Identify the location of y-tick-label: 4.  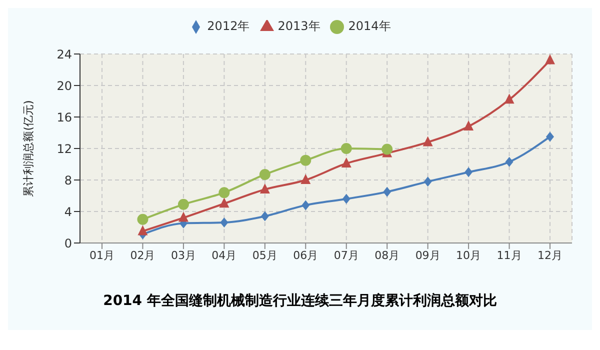
(68, 211).